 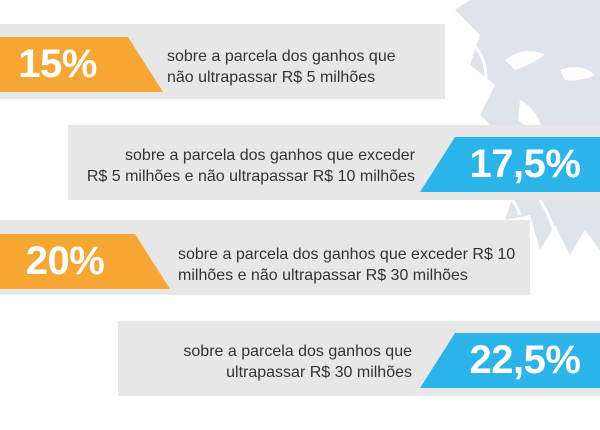 I want to click on rate-label: 15%, so click(x=57, y=64).